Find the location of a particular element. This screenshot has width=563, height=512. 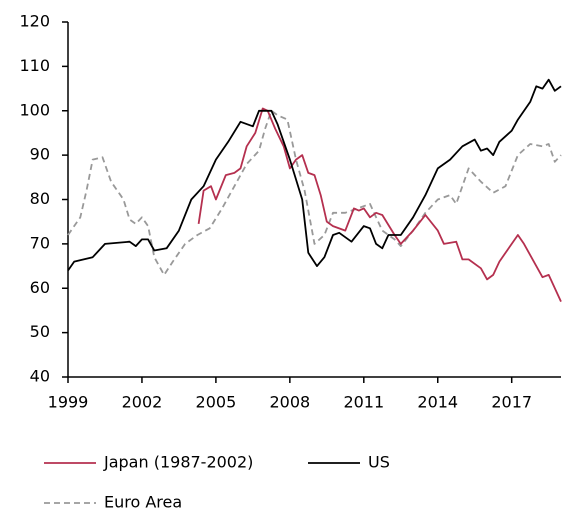

x-tick-label: 2008 is located at coordinates (289, 402).